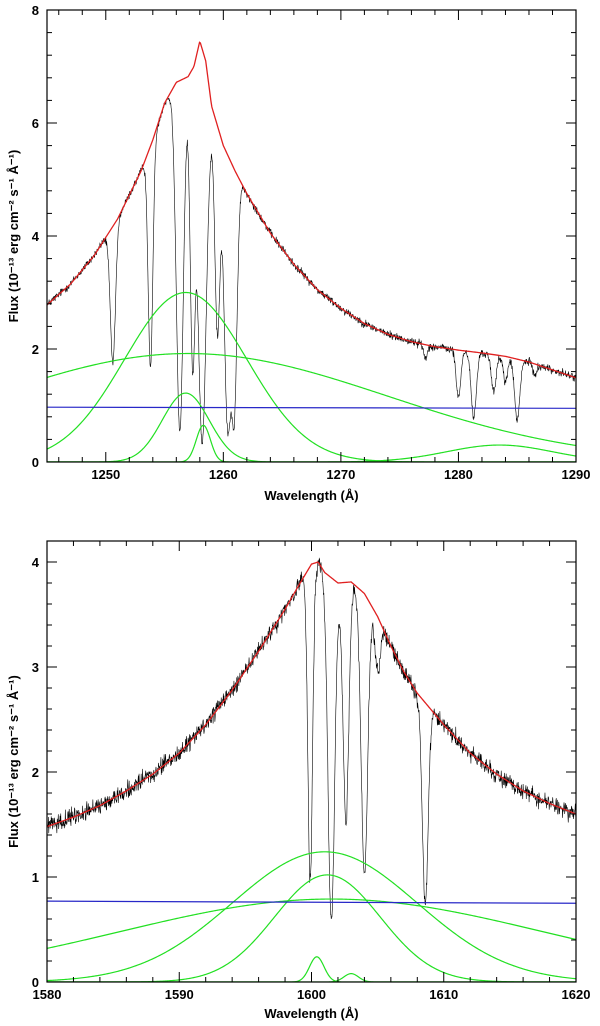 This screenshot has height=1026, width=600. What do you see at coordinates (311, 1013) in the screenshot?
I see `bottom-x-axis-title: Wavelength (Å)` at bounding box center [311, 1013].